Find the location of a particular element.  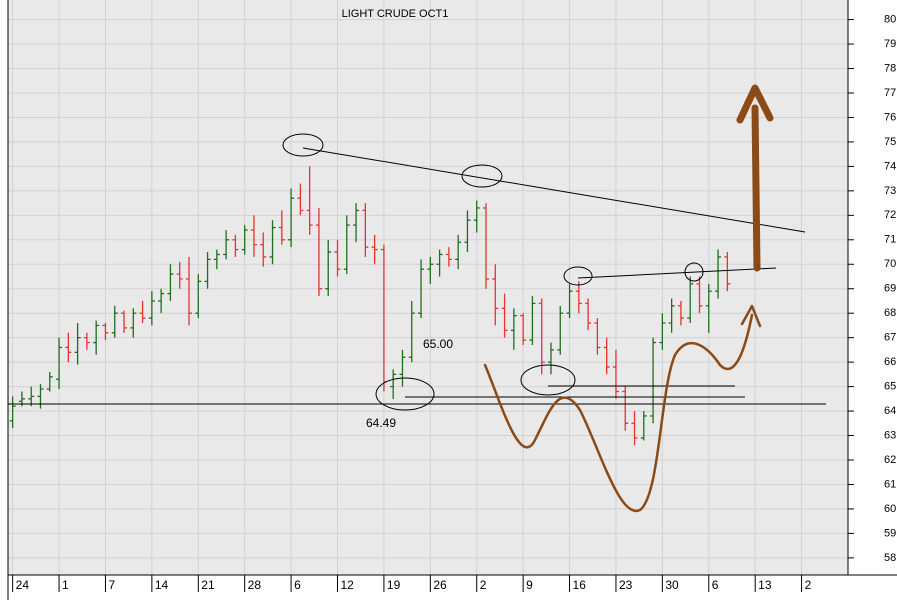

y-tick-label: 63 is located at coordinates (890, 435).